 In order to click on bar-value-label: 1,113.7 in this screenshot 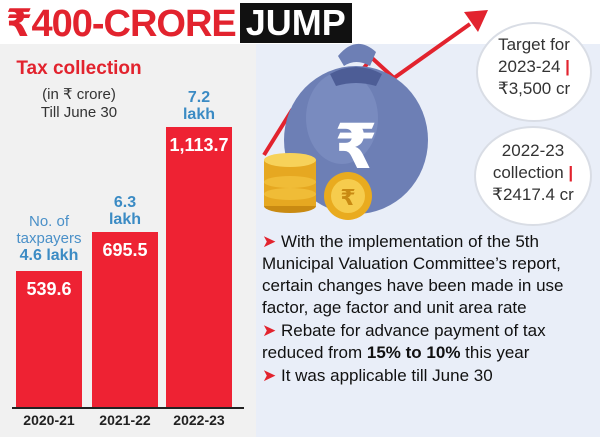, I will do `click(199, 145)`.